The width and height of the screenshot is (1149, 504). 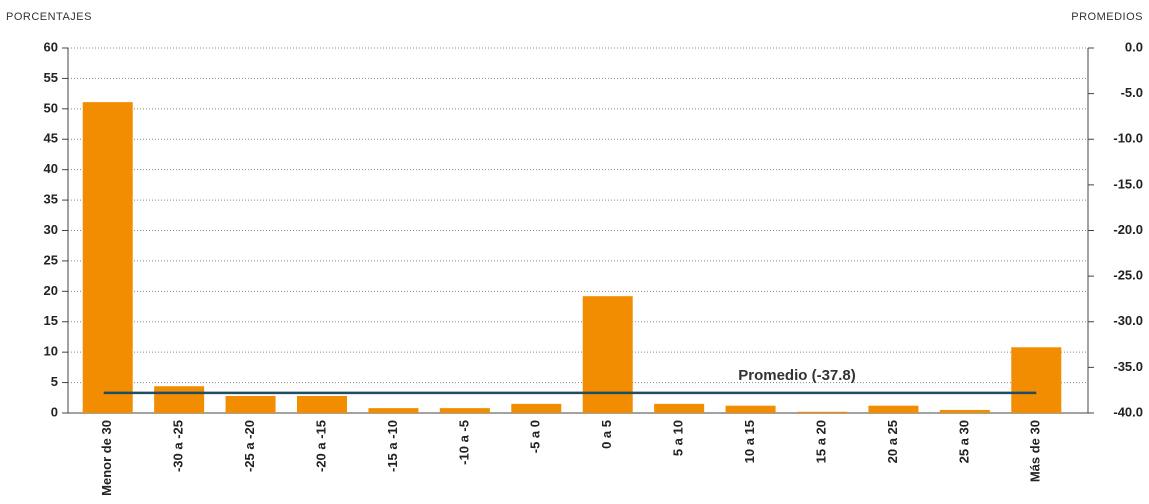 I want to click on y2-tick-label: -35.0, so click(x=1128, y=366).